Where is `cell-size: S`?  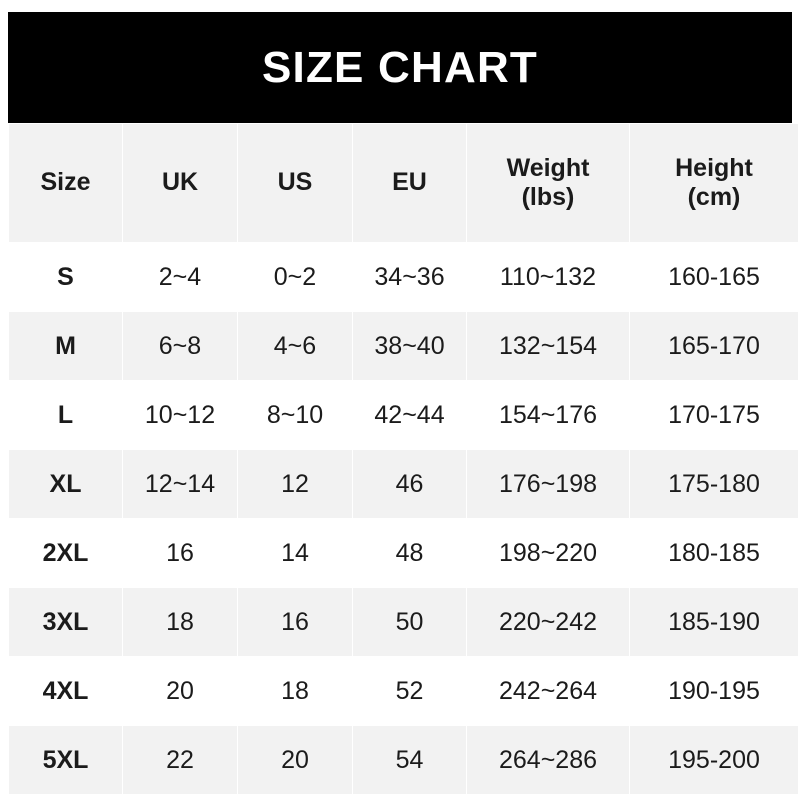
cell-size: S is located at coordinates (65, 277).